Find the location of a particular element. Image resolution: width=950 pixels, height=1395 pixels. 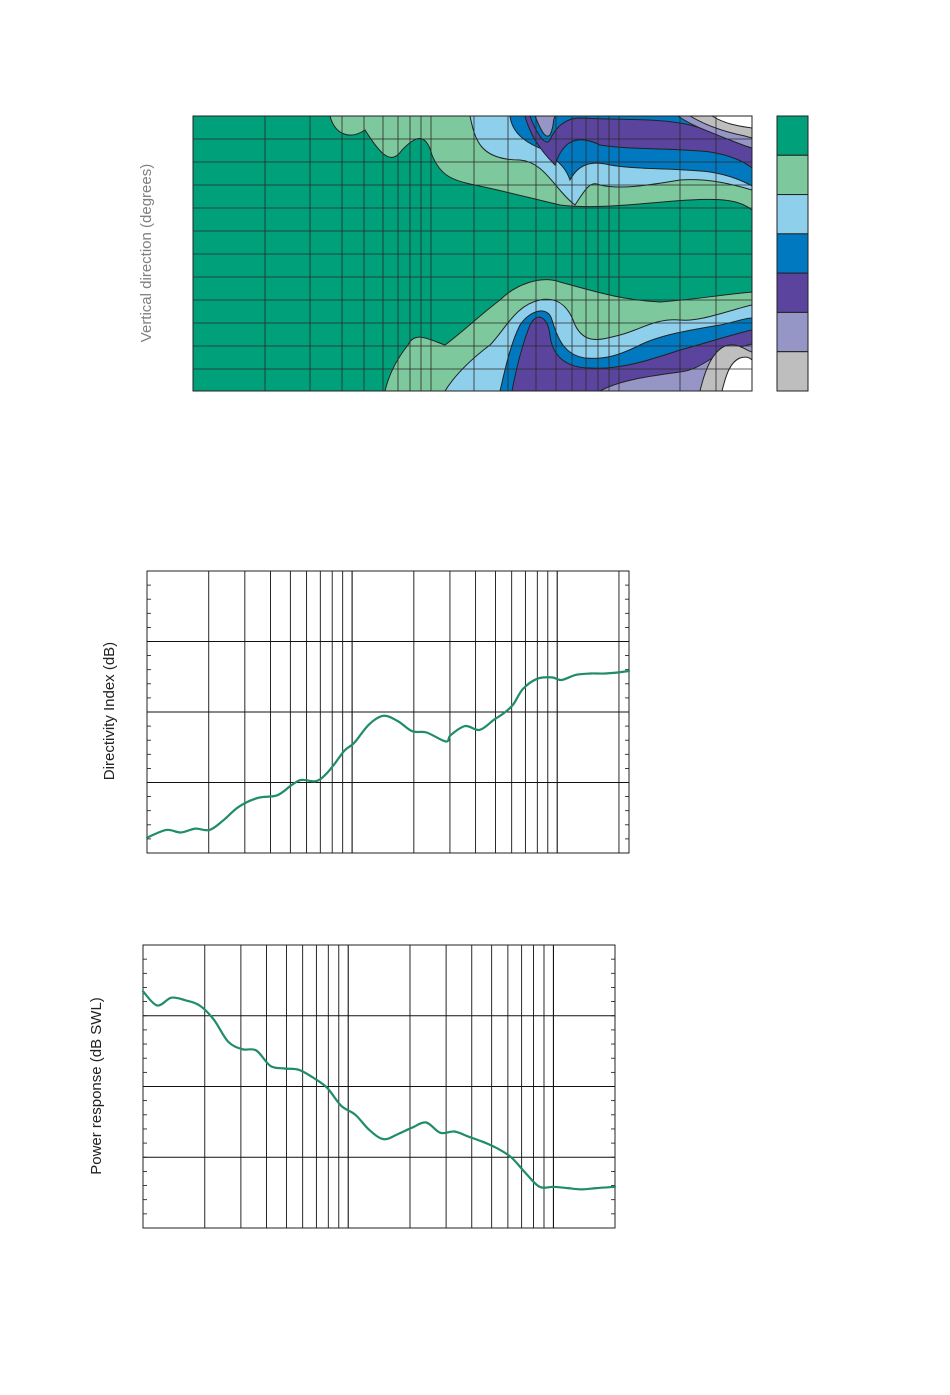

power-response-y-label: Power response (dB SWL) is located at coordinates (96, 1086).